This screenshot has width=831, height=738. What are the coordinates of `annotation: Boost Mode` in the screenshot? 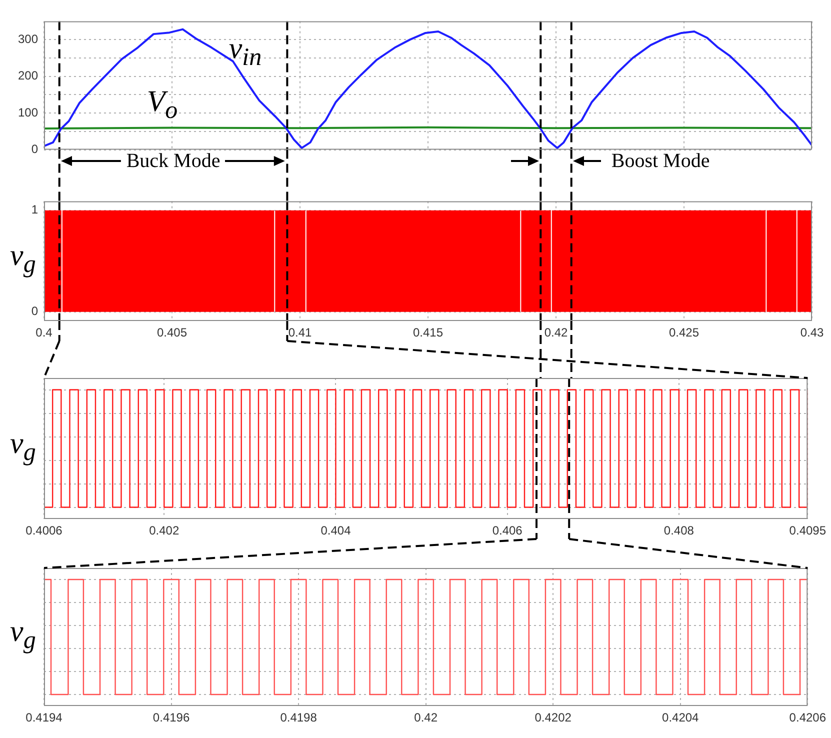 It's located at (660, 161).